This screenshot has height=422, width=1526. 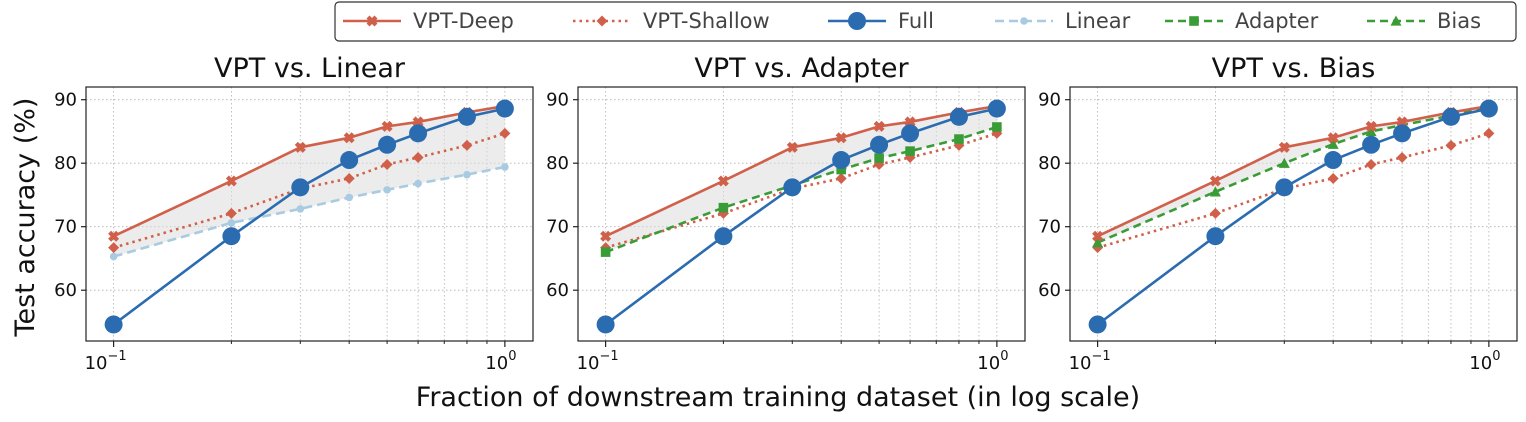 I want to click on legend-label: Adapter, so click(x=1277, y=21).